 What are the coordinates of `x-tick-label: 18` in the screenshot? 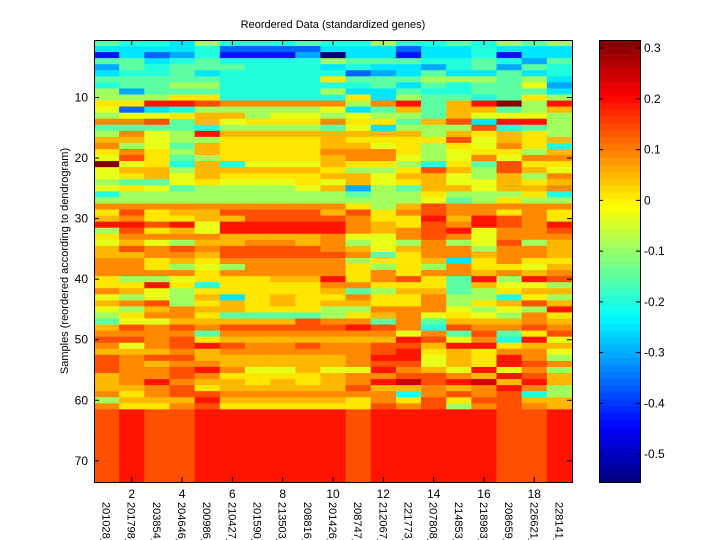 It's located at (535, 494).